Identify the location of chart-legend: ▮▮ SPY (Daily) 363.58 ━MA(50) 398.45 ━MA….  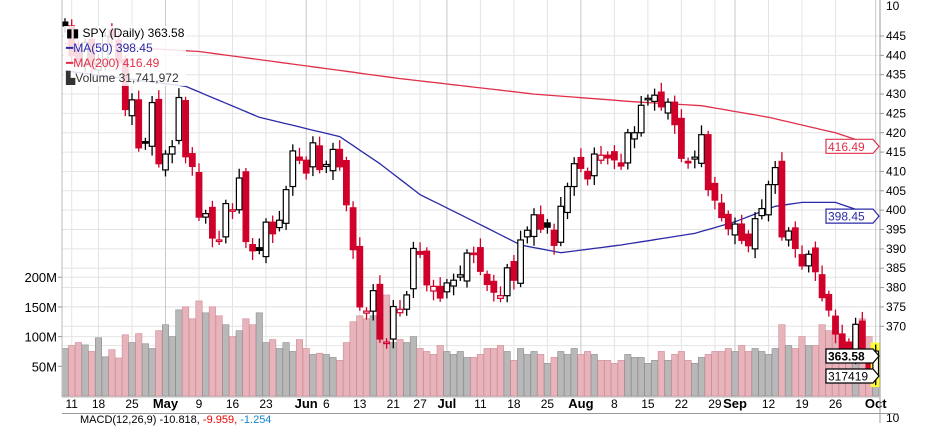
(125, 56).